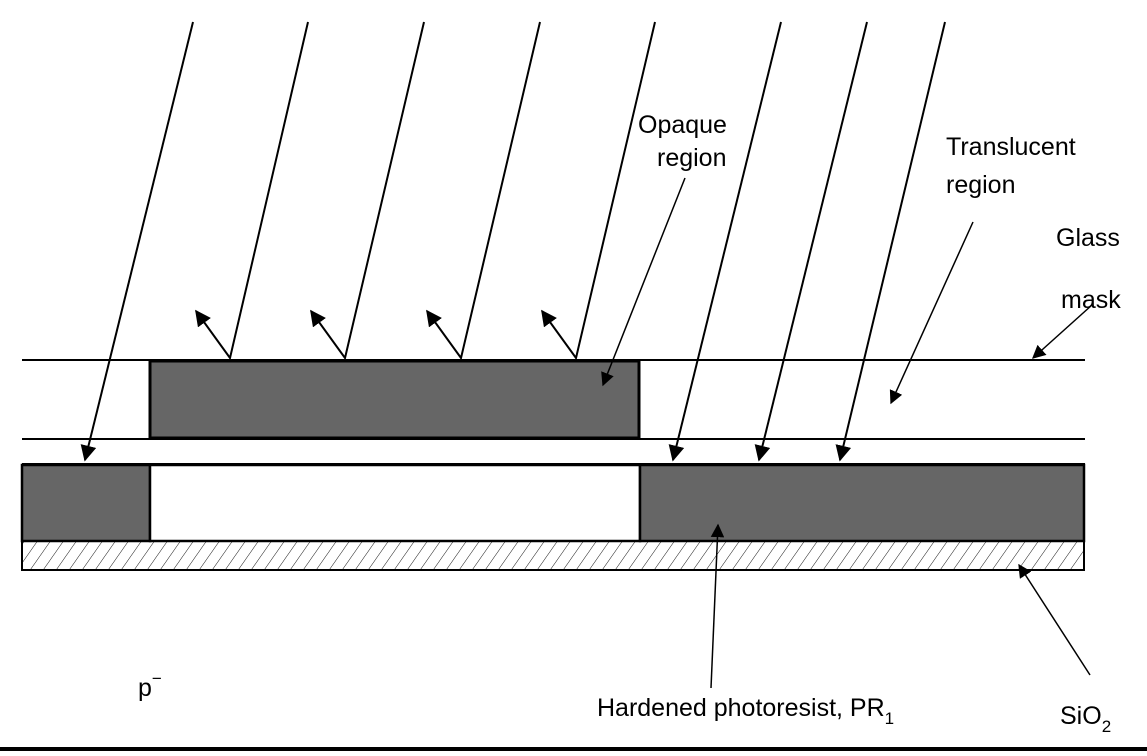 The width and height of the screenshot is (1147, 756). What do you see at coordinates (686, 141) in the screenshot?
I see `opaque-region-label: Opaque region` at bounding box center [686, 141].